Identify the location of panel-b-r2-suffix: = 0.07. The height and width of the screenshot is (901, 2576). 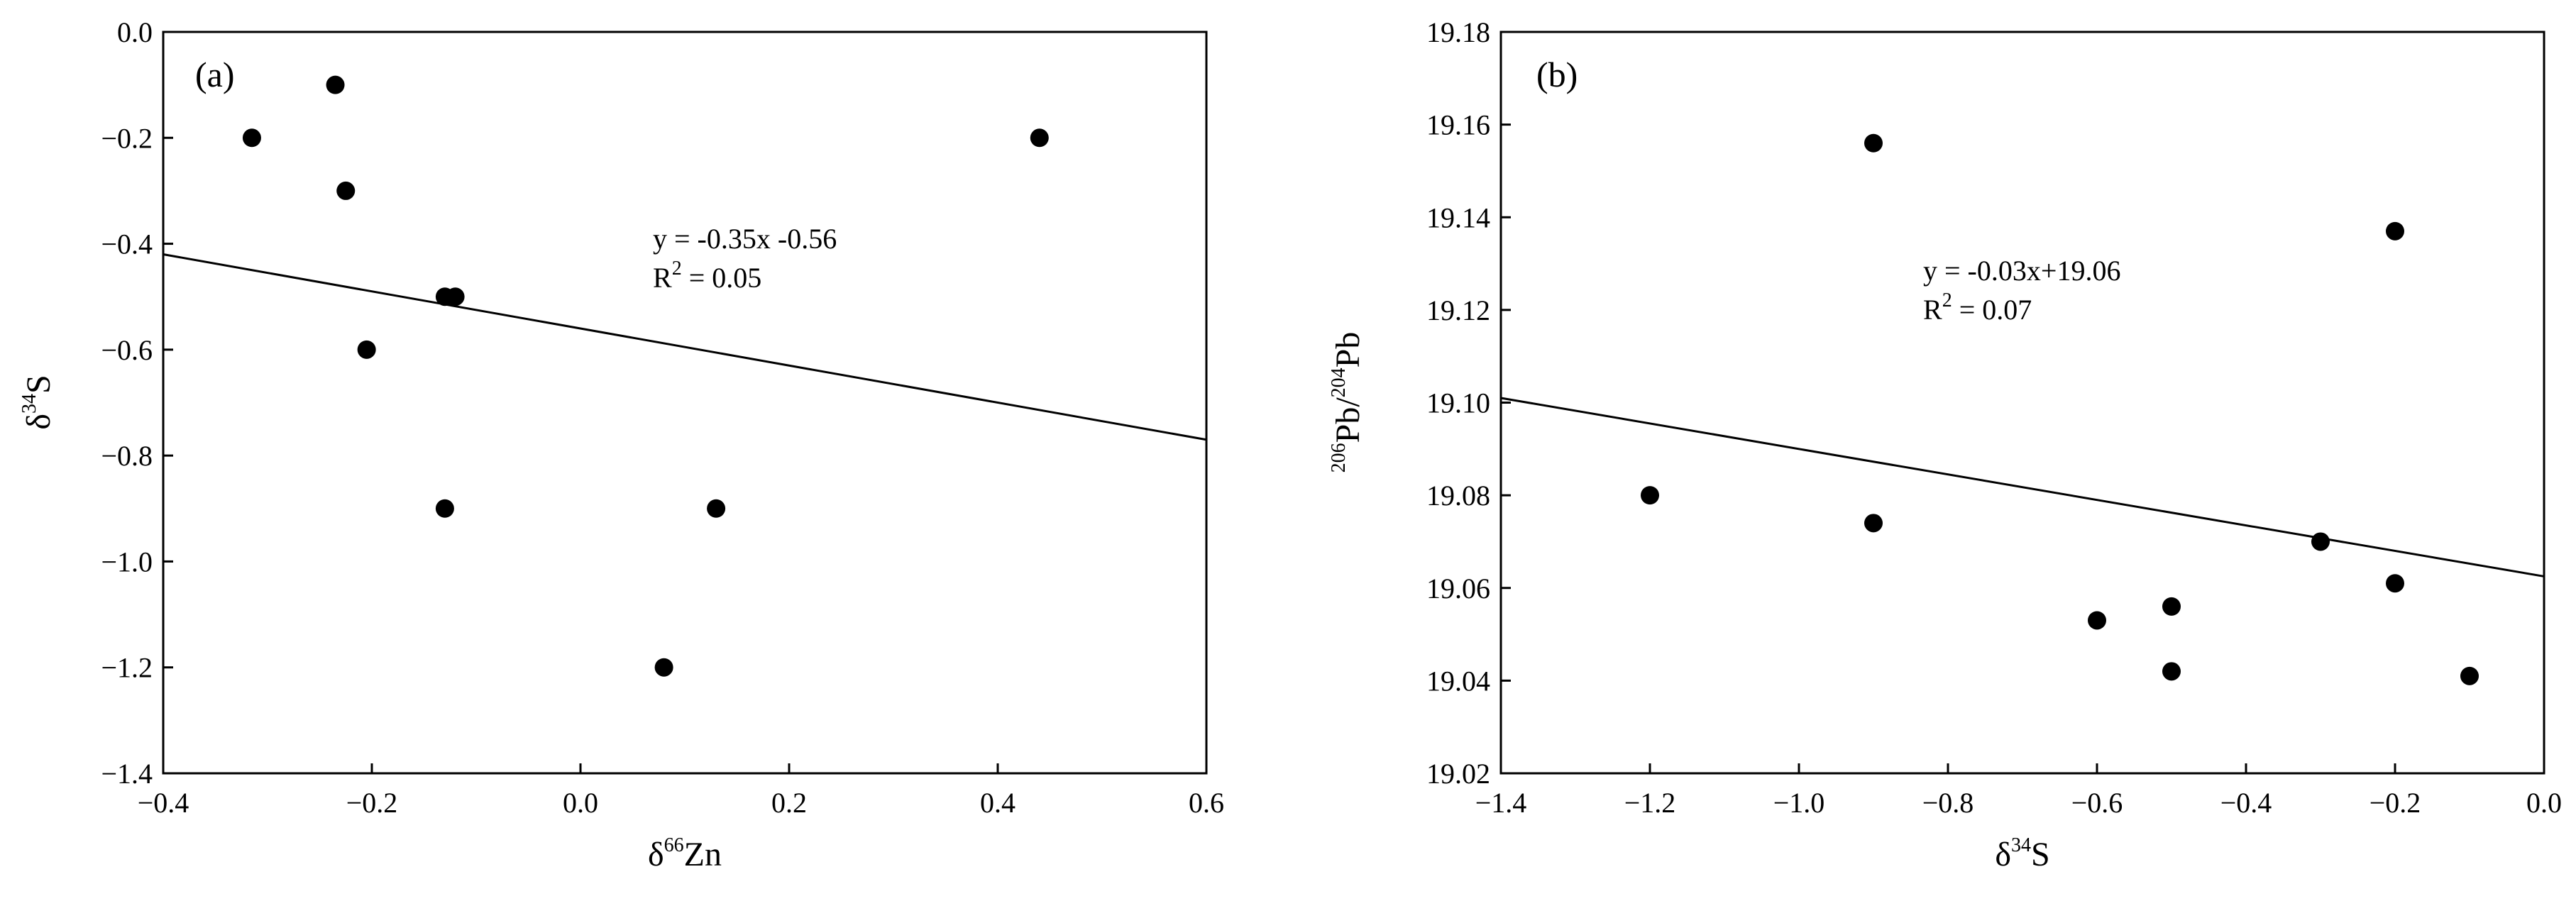
(1992, 310).